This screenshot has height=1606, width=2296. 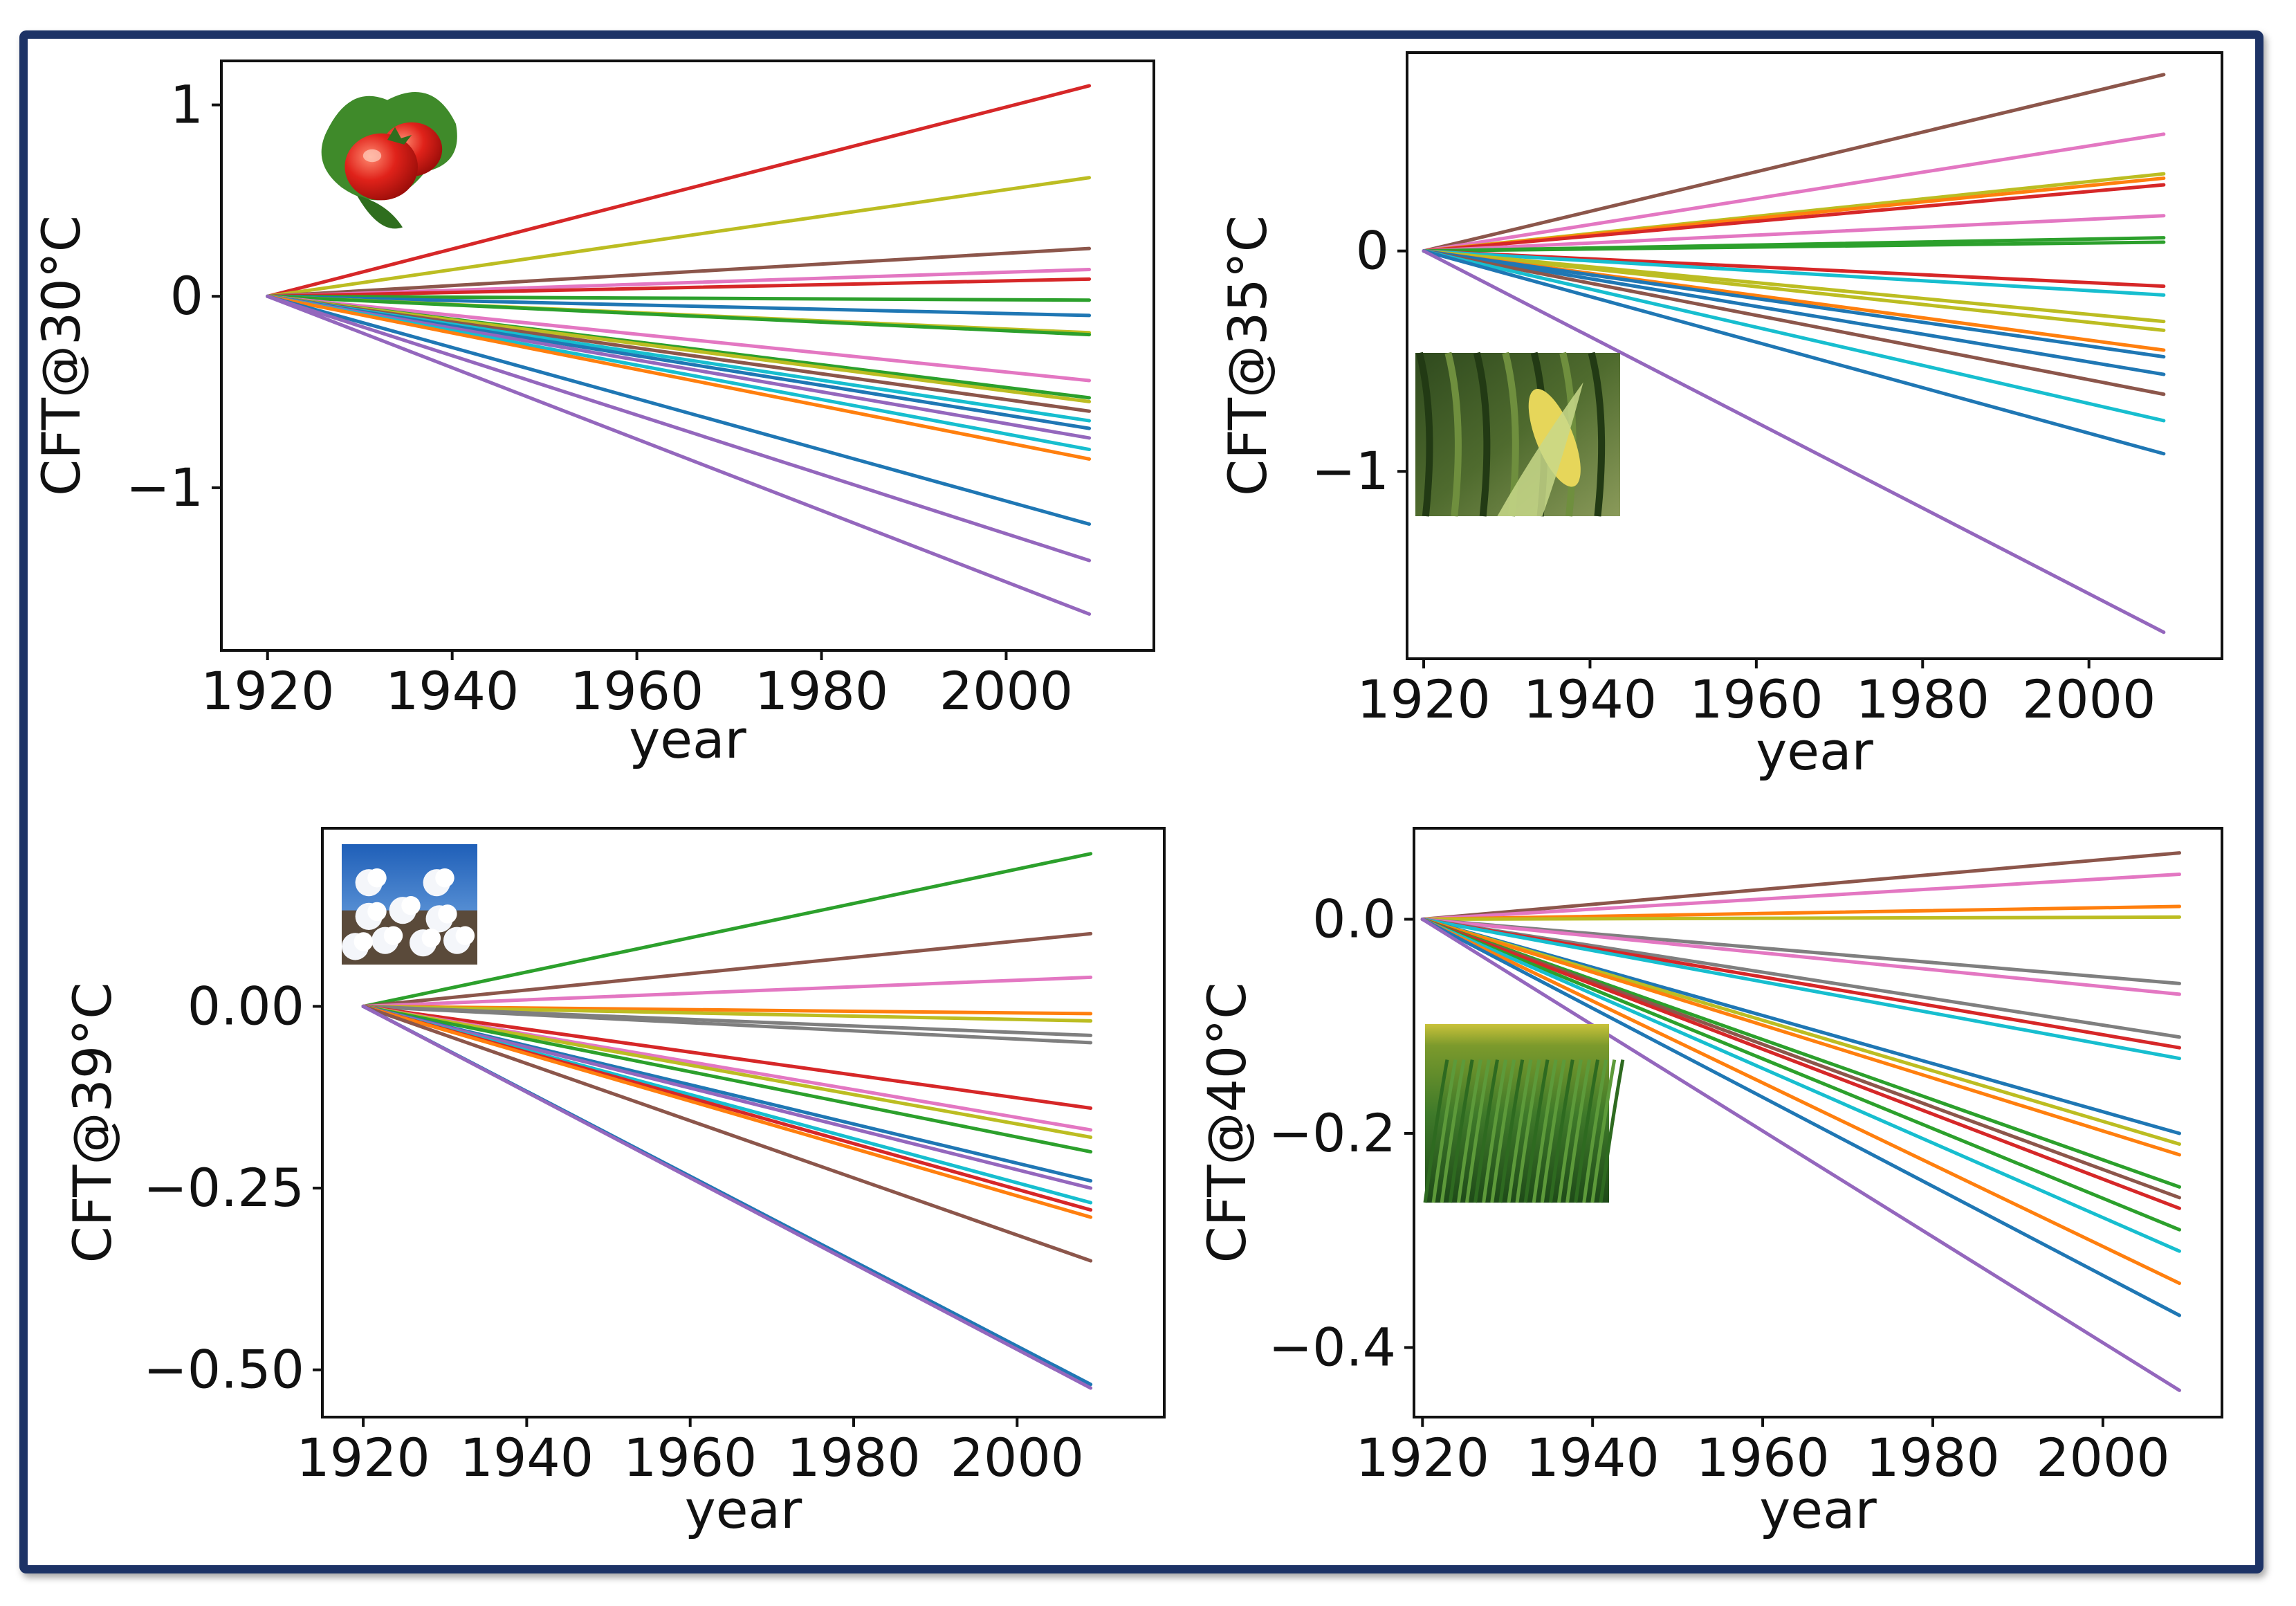 I want to click on x-tick-label-tomato: 1920, so click(x=267, y=691).